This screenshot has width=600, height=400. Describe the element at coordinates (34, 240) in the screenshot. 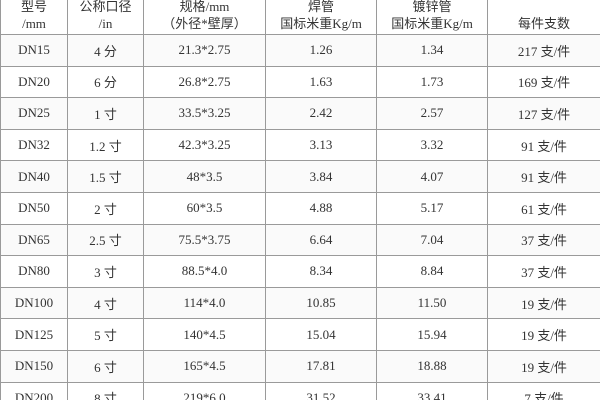

I see `table-cell: DN65` at that location.